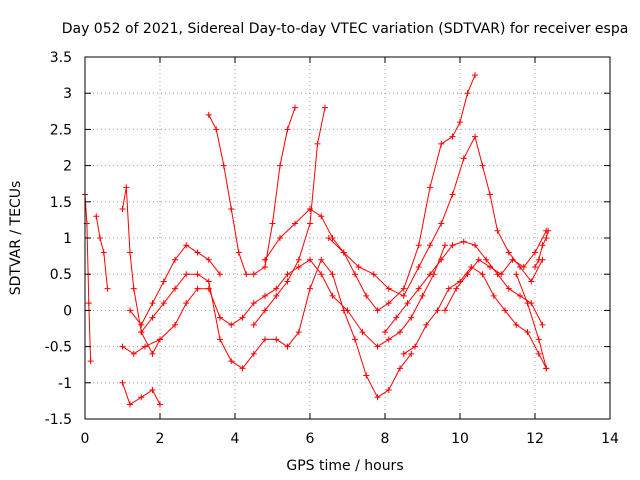 This screenshot has height=480, width=640. I want to click on y-tick-label: 1, so click(67, 239).